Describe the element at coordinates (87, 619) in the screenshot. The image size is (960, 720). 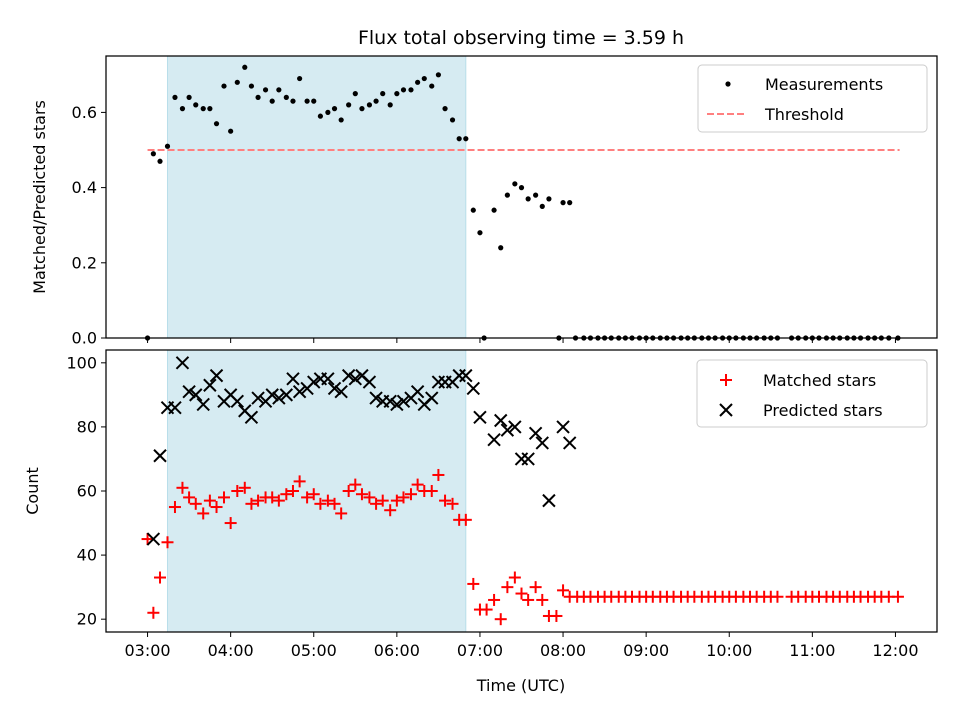
I see `bottom-y-tick-label: 20` at that location.